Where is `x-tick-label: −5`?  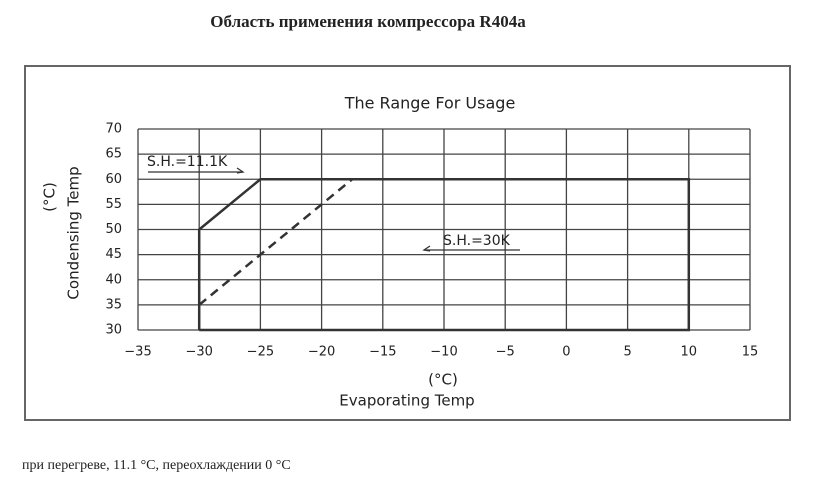 x-tick-label: −5 is located at coordinates (505, 352).